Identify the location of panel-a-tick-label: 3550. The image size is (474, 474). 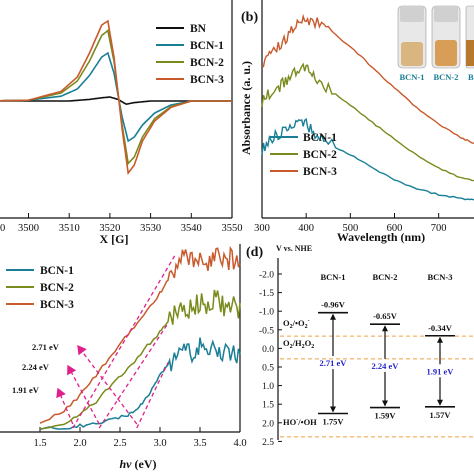
(232, 228).